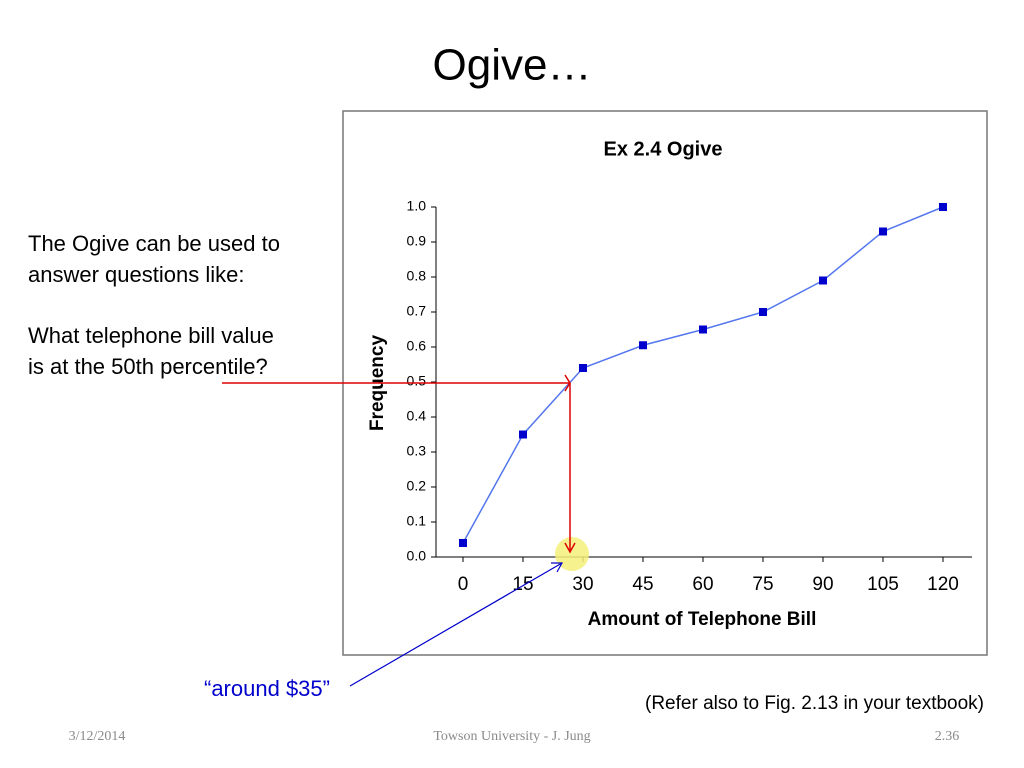 Image resolution: width=1024 pixels, height=768 pixels. Describe the element at coordinates (417, 486) in the screenshot. I see `y-tick-label: 0.2` at that location.